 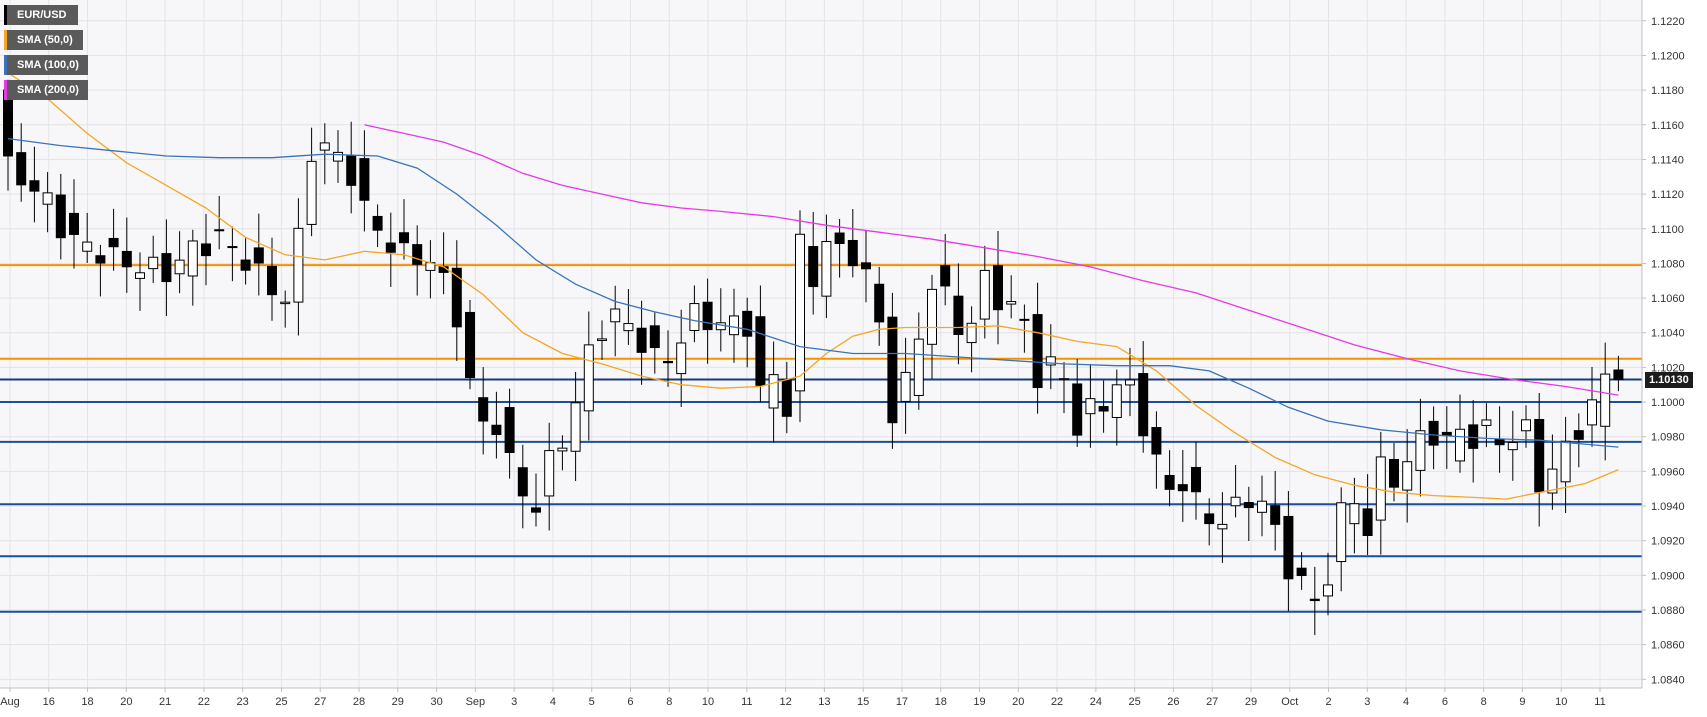 What do you see at coordinates (1668, 507) in the screenshot?
I see `y-tick-label: 1.0940` at bounding box center [1668, 507].